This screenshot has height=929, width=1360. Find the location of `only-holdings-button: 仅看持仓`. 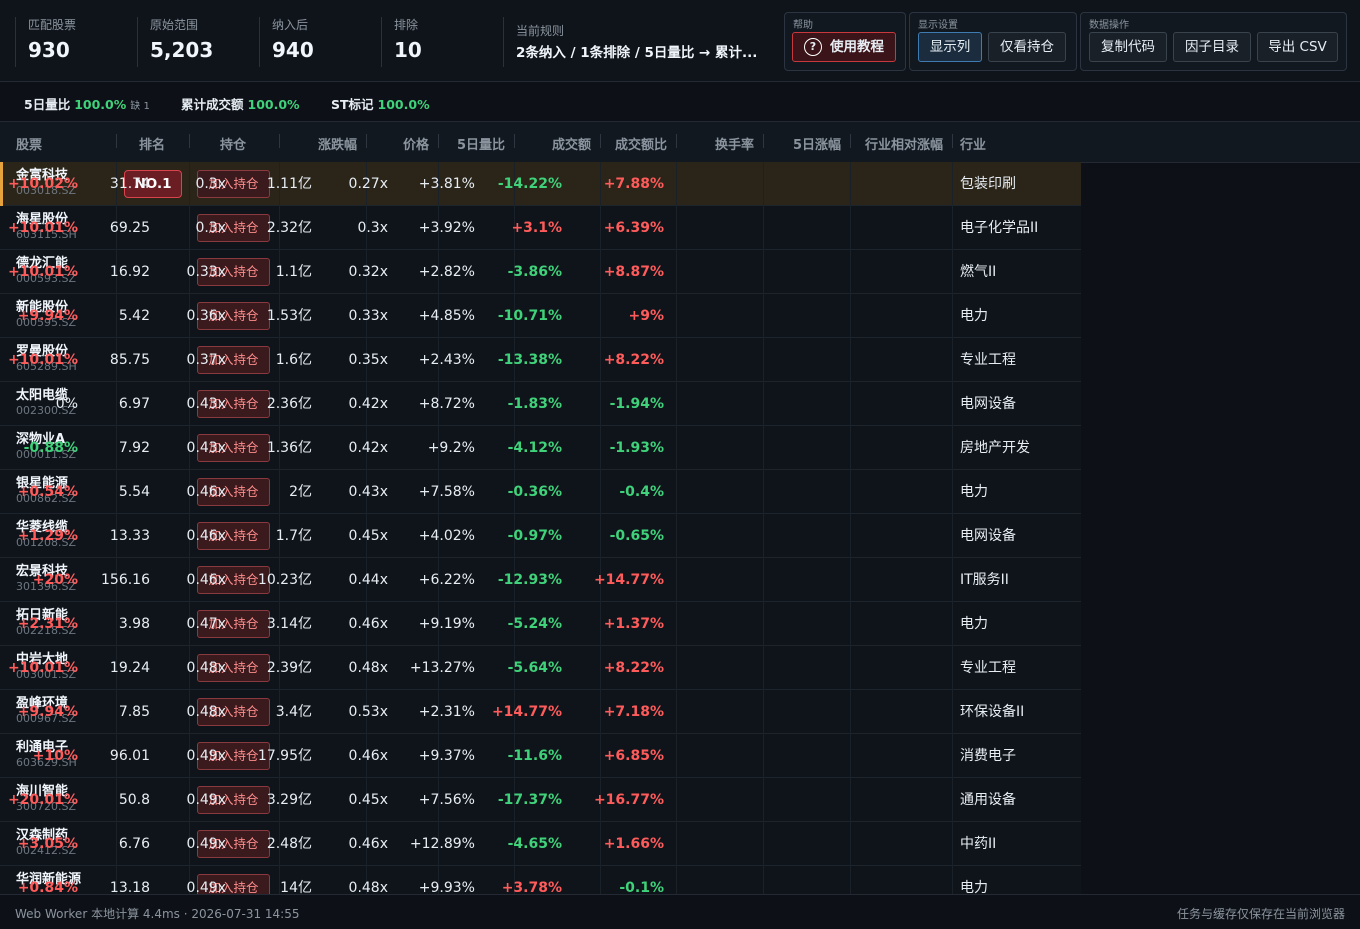

only-holdings-button: 仅看持仓 is located at coordinates (1027, 47).